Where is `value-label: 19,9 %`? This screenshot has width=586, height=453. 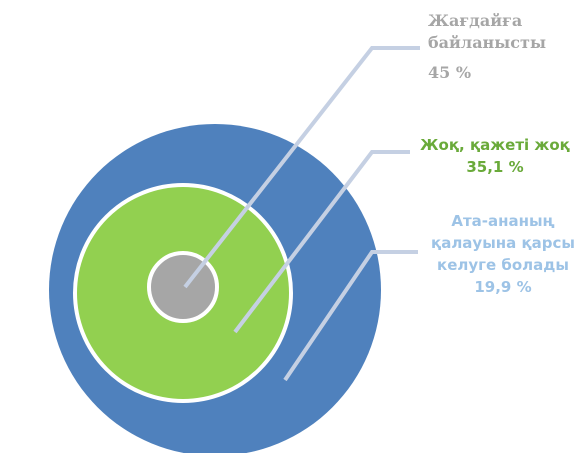 value-label: 19,9 % is located at coordinates (503, 287).